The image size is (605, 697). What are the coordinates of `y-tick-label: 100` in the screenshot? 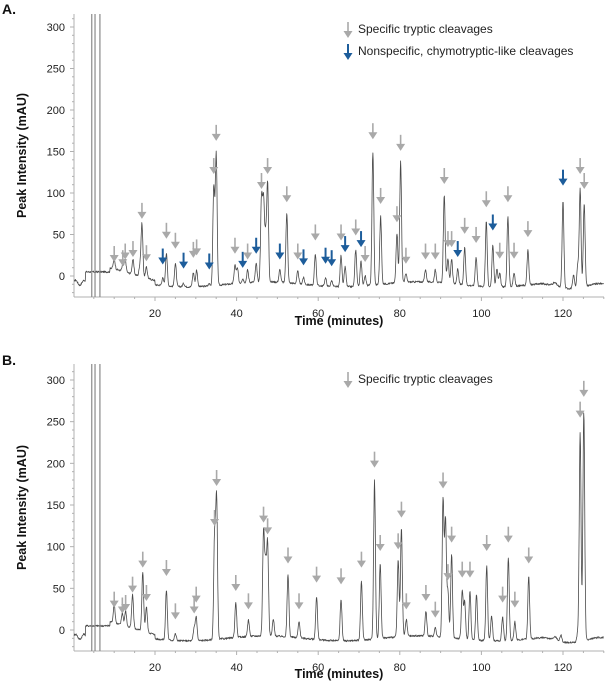 It's located at (56, 194).